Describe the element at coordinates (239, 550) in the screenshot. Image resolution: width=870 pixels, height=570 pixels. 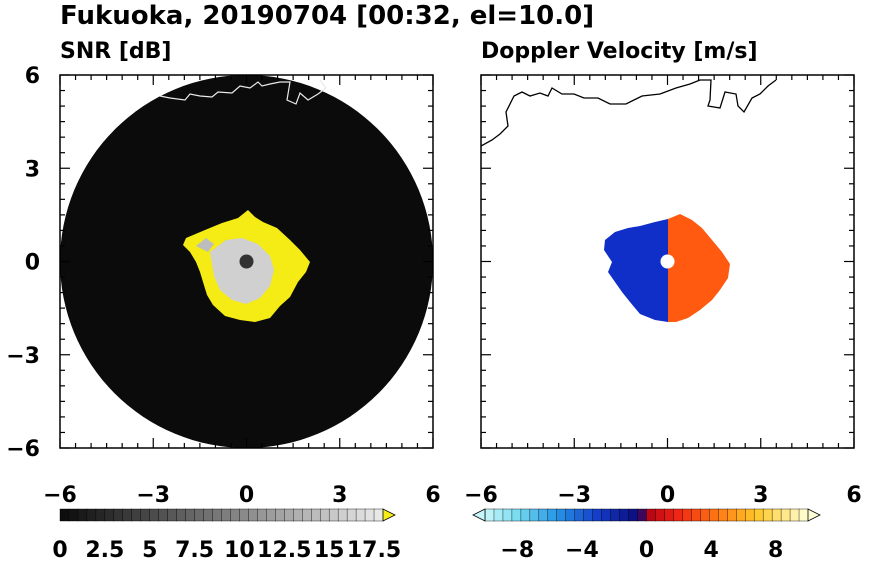
I see `colorbar-tick-label: 10` at that location.